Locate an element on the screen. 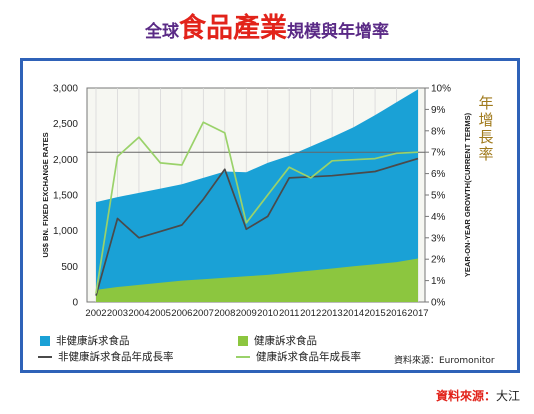 The image size is (534, 414). legend-item-healthy-growth: 健康訴求食品年成長率 is located at coordinates (298, 356).